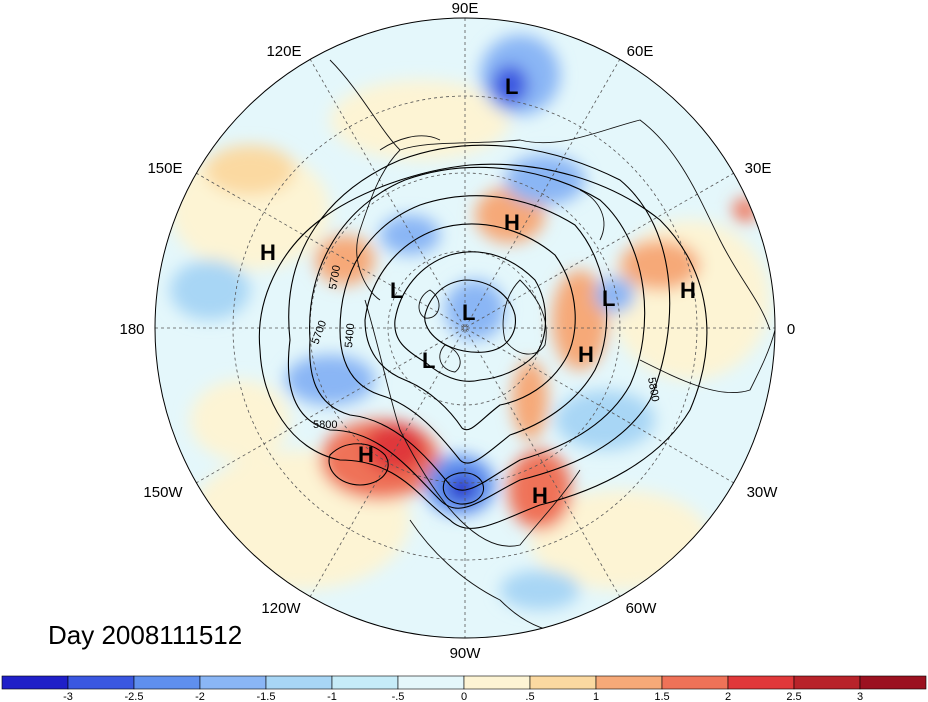  Describe the element at coordinates (134, 696) in the screenshot. I see `colorbar-tick-label: -2.5` at that location.